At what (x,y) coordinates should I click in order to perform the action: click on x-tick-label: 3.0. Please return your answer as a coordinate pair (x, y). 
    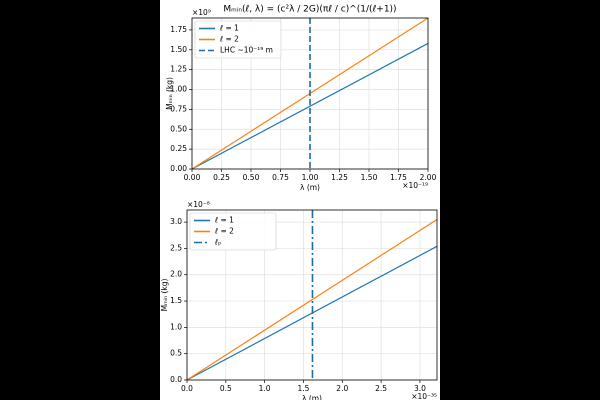
    Looking at the image, I should click on (420, 388).